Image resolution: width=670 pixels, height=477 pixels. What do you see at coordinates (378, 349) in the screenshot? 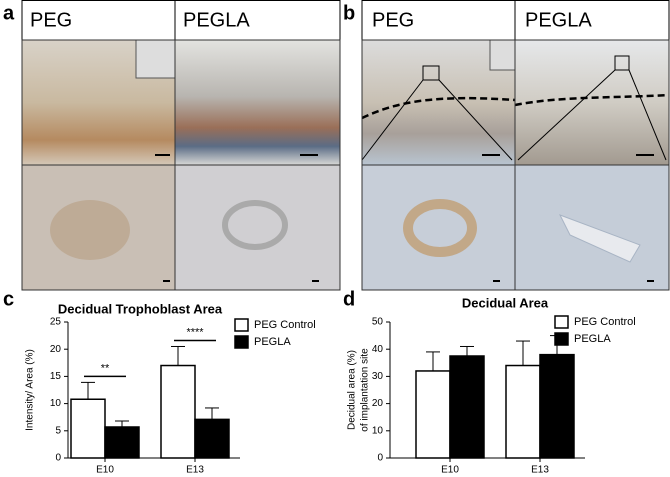
I see `y-tick-label: 40` at bounding box center [378, 349].